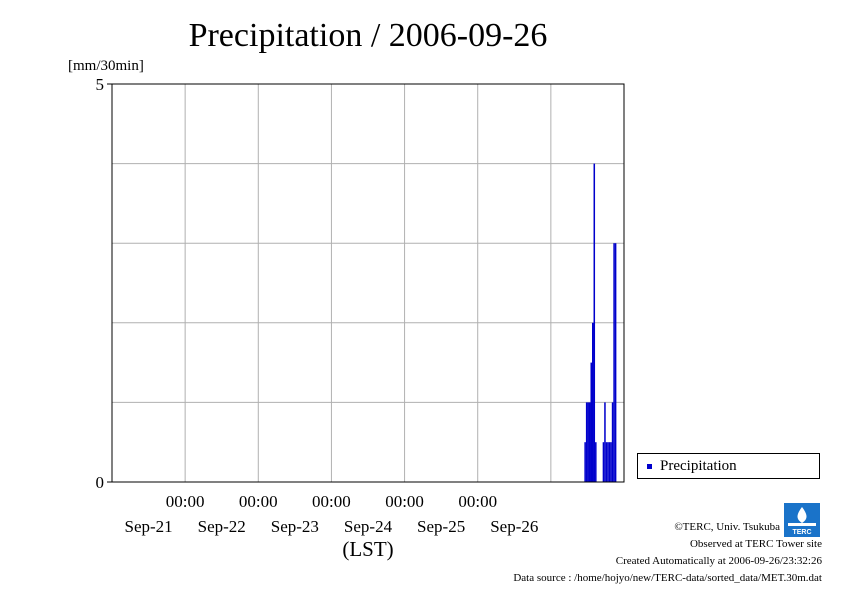 This screenshot has height=595, width=842. Describe the element at coordinates (649, 466) in the screenshot. I see `legend-swatch` at that location.